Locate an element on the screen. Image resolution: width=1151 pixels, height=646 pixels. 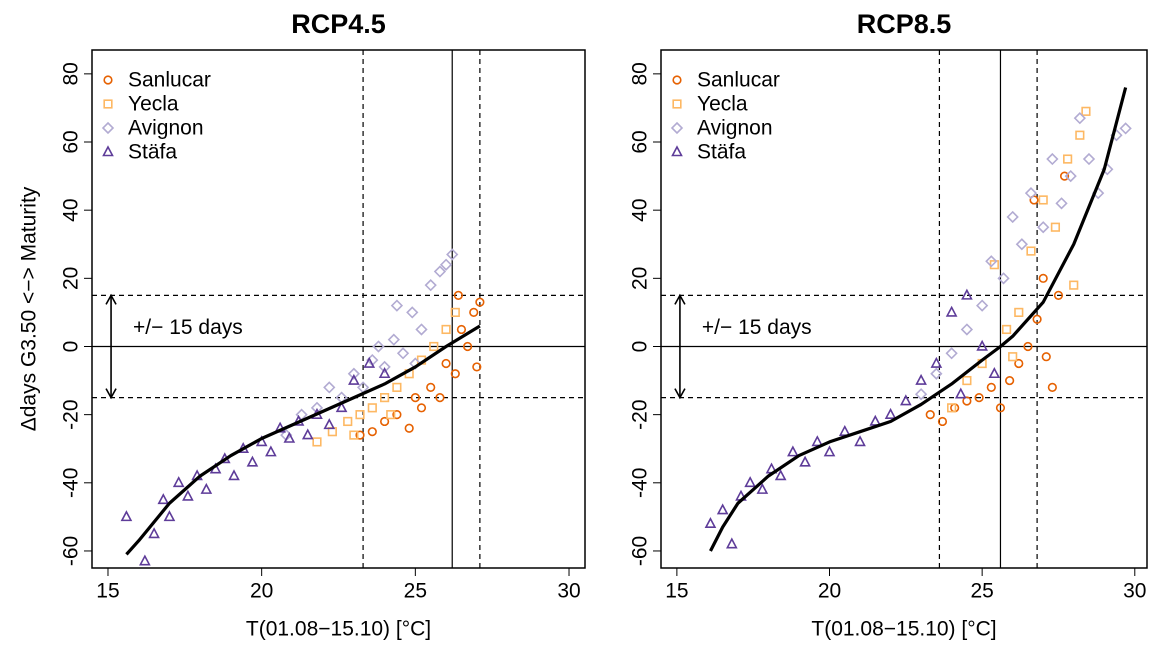
x-axis-label: T(01.08−15.10) [°C] is located at coordinates (903, 629).